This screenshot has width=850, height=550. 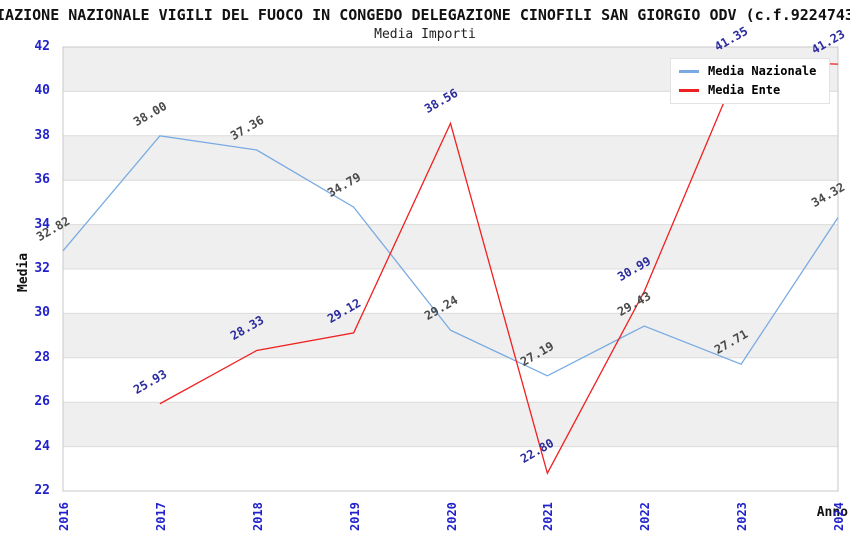 What do you see at coordinates (42, 91) in the screenshot?
I see `y-tick-label: 40` at bounding box center [42, 91].